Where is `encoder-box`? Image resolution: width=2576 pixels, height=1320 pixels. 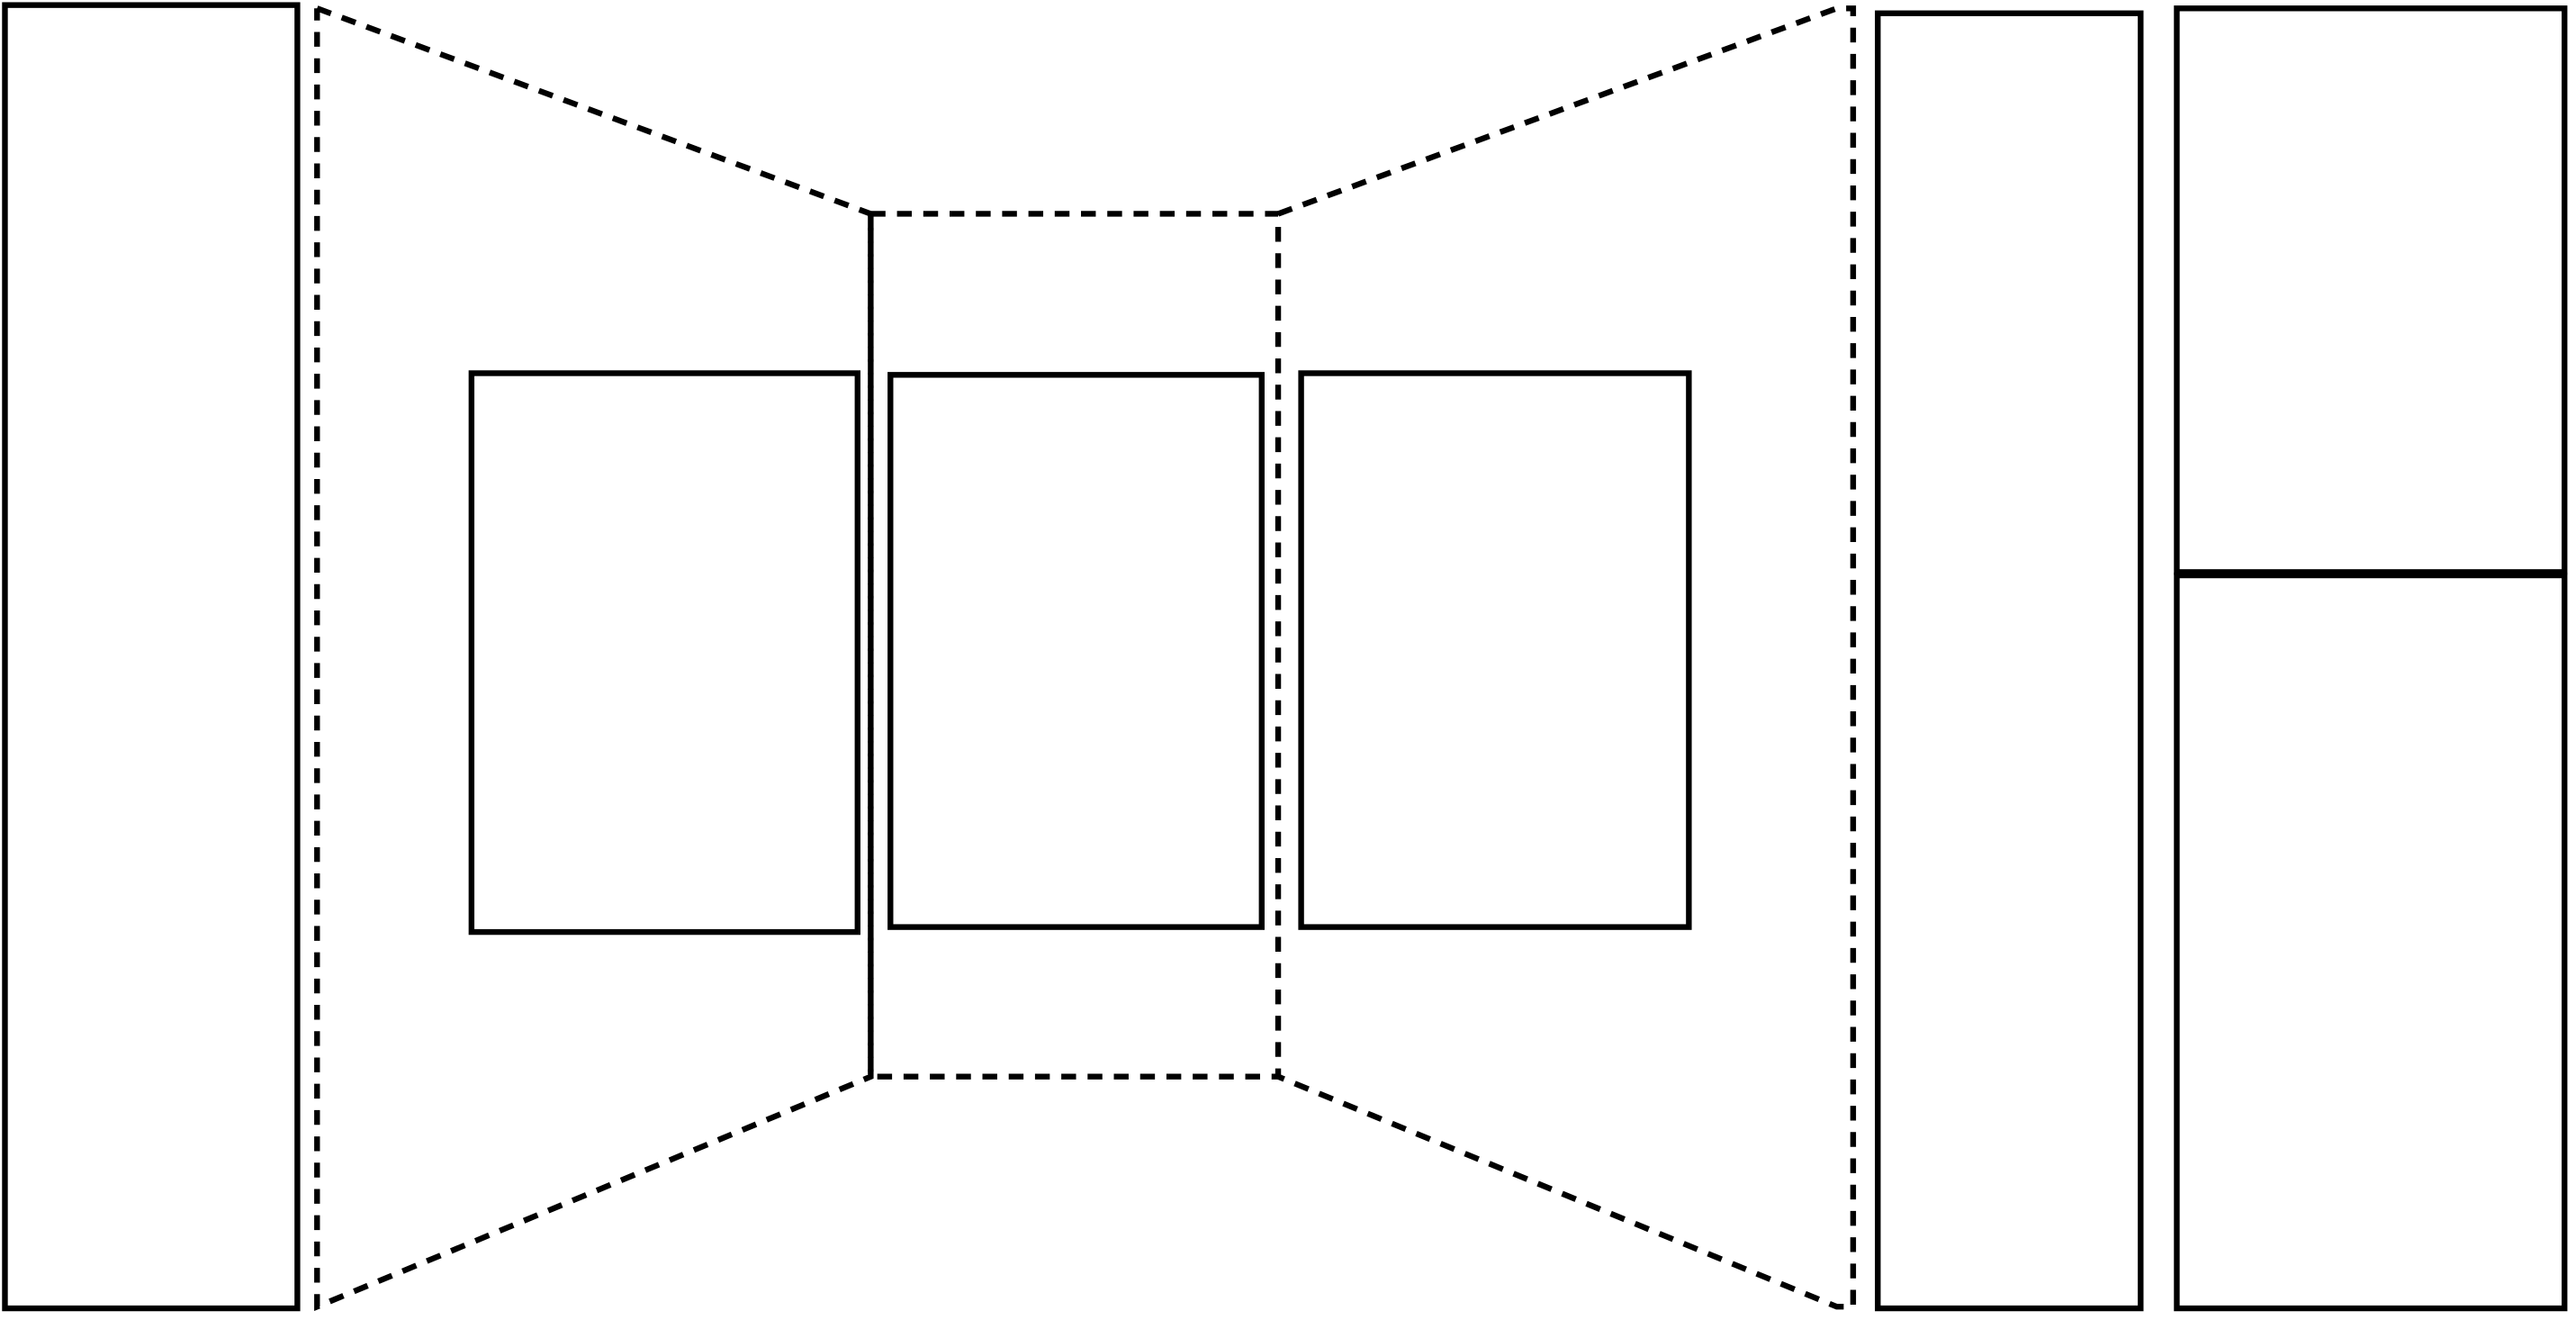 encoder-box is located at coordinates (664, 653).